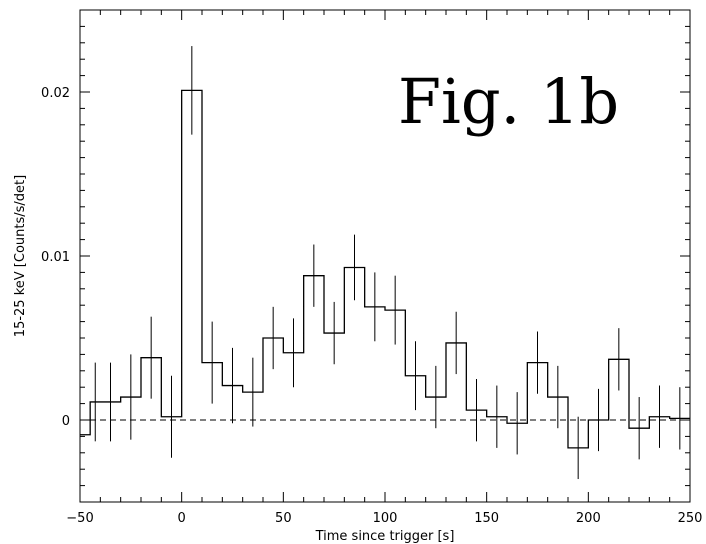 The image size is (706, 544). I want to click on x-tick-label: −50, so click(79, 518).